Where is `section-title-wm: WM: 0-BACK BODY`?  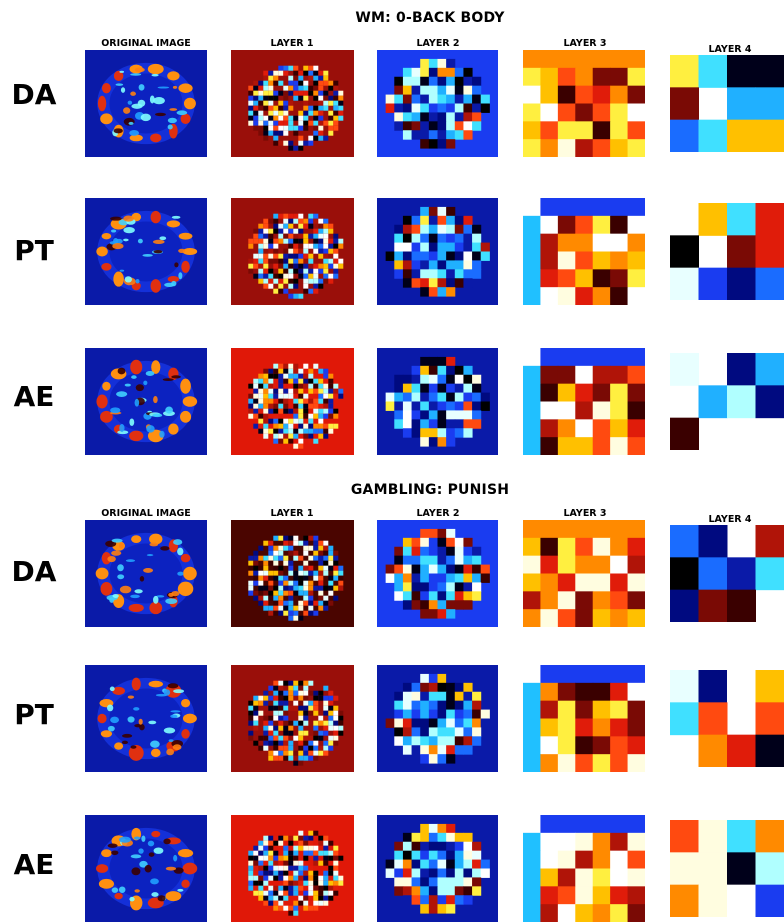
section-title-wm: WM: 0-BACK BODY is located at coordinates (392, 18).